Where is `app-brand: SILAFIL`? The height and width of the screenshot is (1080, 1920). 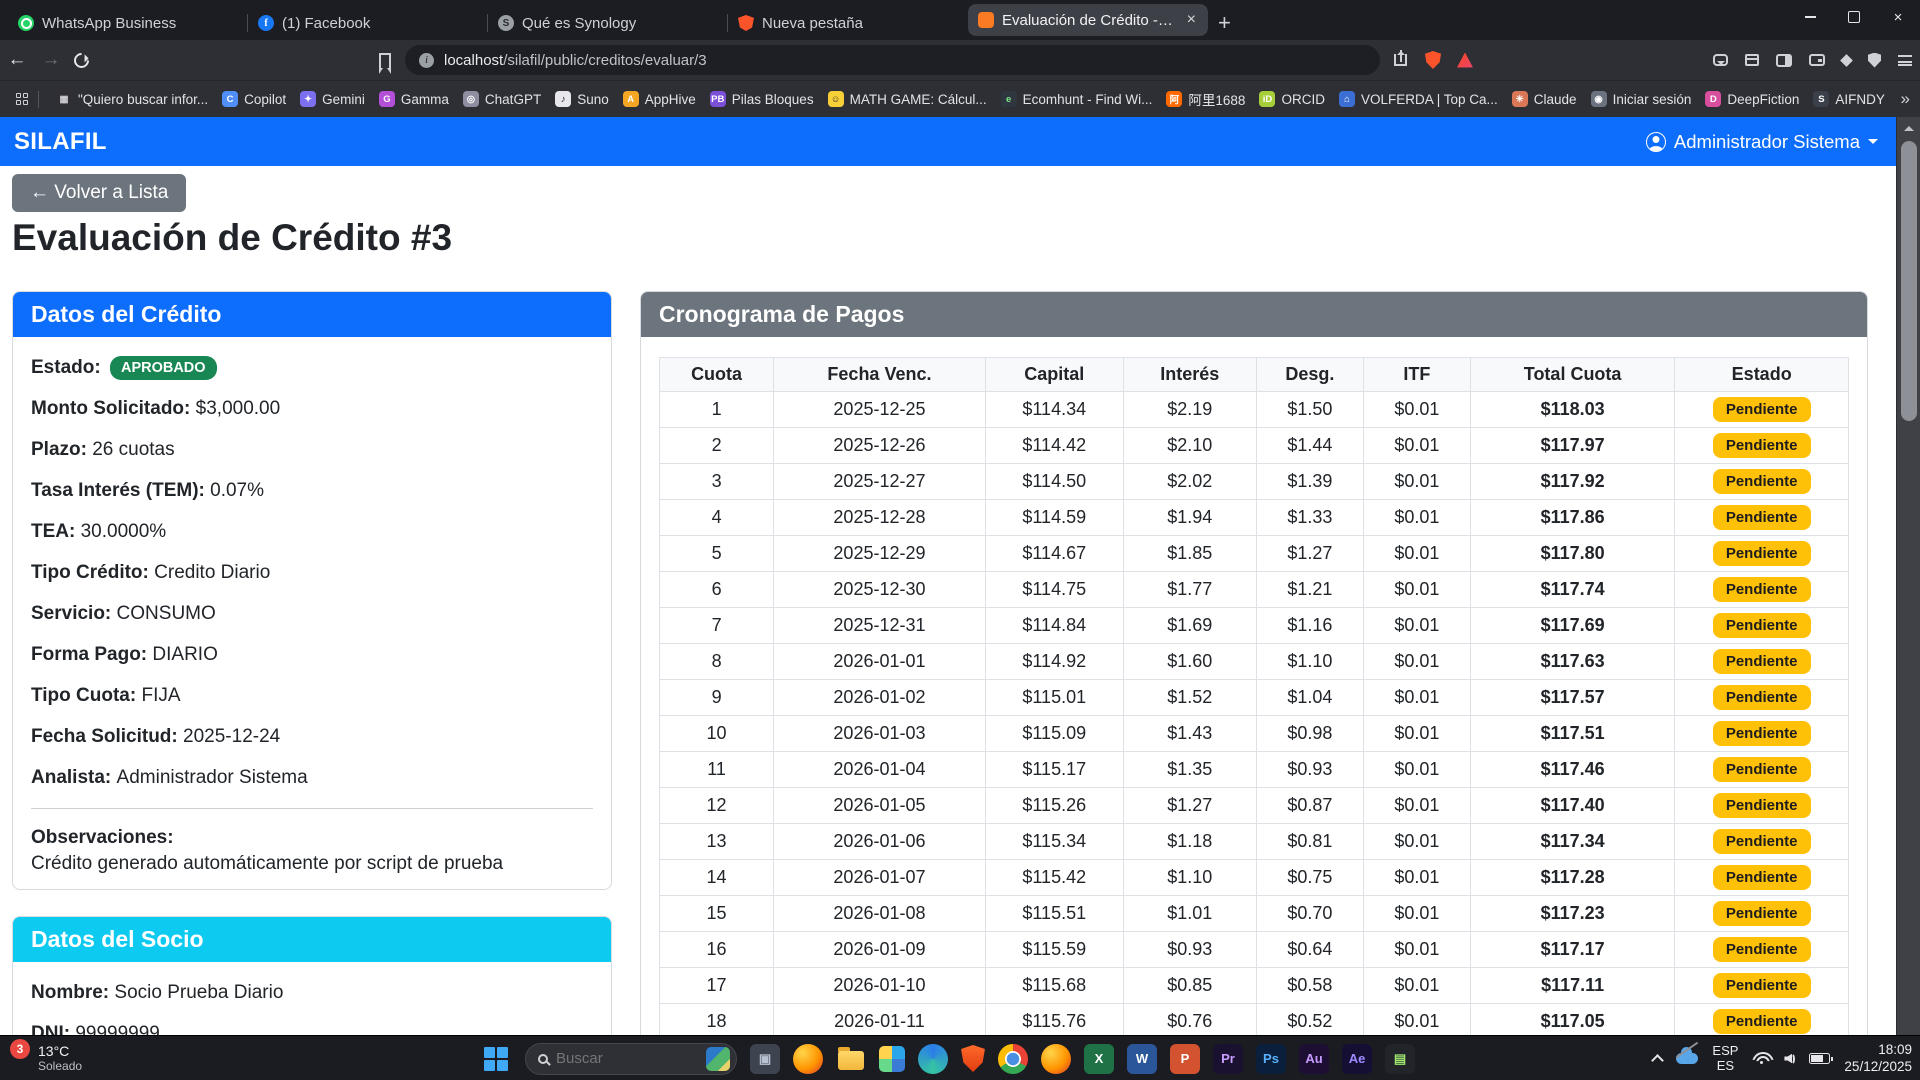
app-brand: SILAFIL is located at coordinates (60, 141).